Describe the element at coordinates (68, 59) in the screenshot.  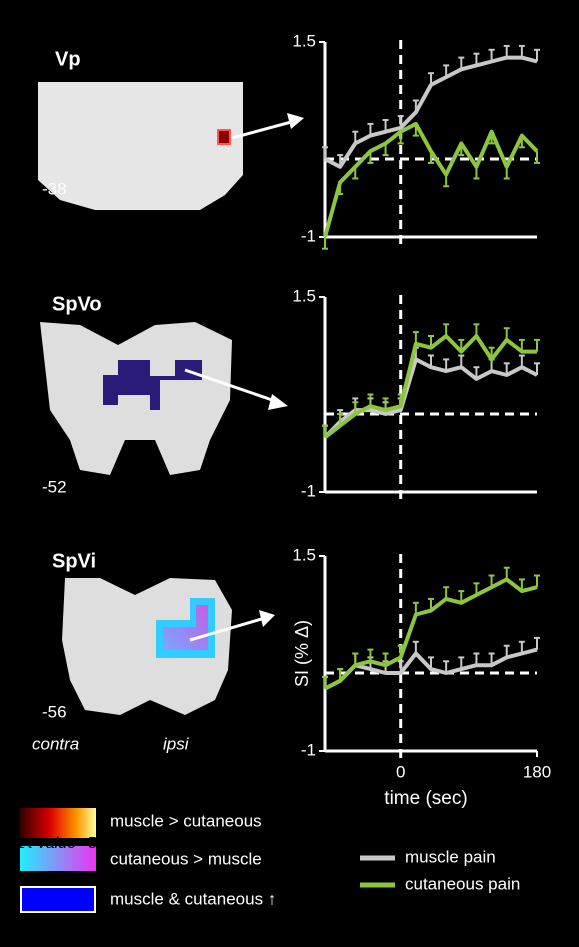
I see `panel-label: Vp` at that location.